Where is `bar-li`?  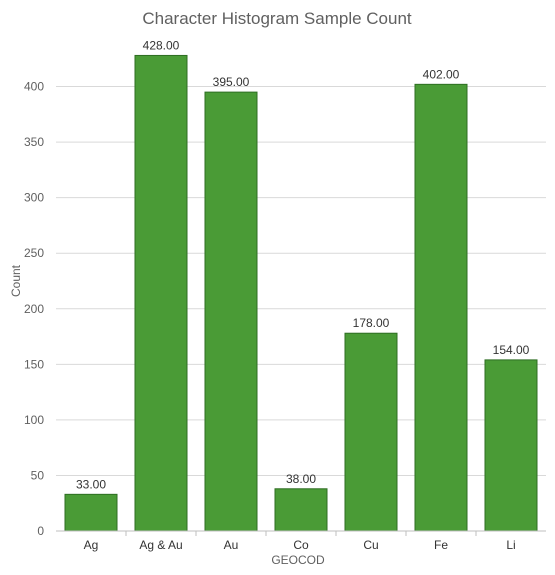
bar-li is located at coordinates (511, 445).